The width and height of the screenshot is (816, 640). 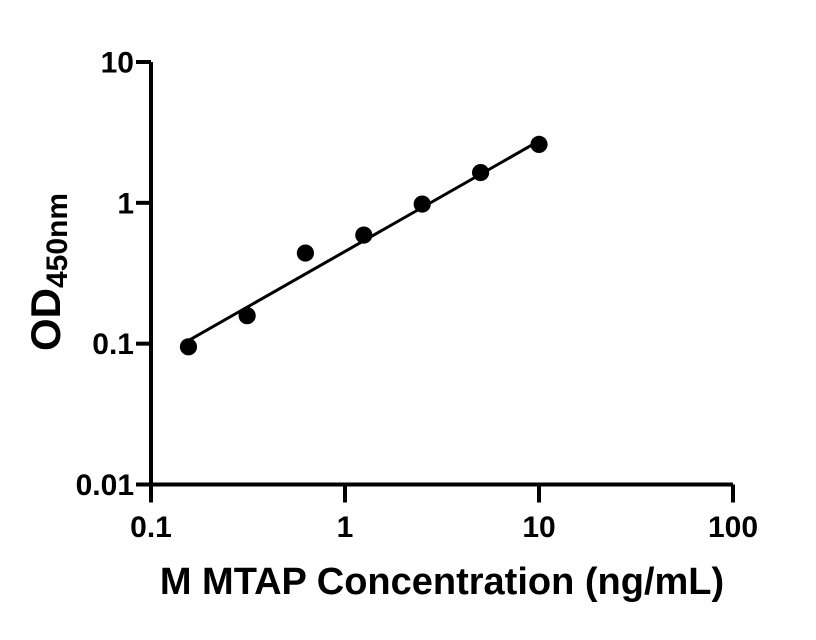 I want to click on y-axis-tick-label: 1, so click(x=125, y=203).